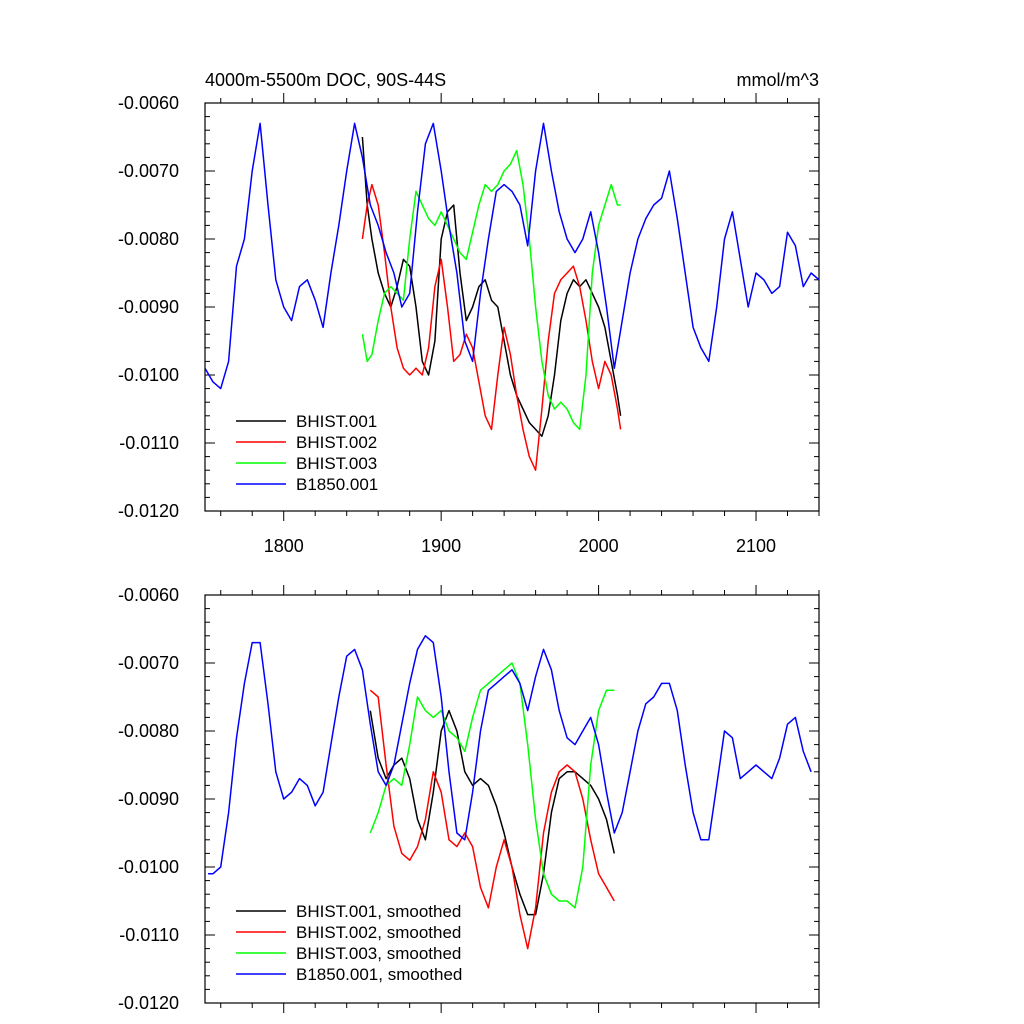 This screenshot has height=1024, width=1024. Describe the element at coordinates (284, 546) in the screenshot. I see `x-tick-label: 1800` at that location.